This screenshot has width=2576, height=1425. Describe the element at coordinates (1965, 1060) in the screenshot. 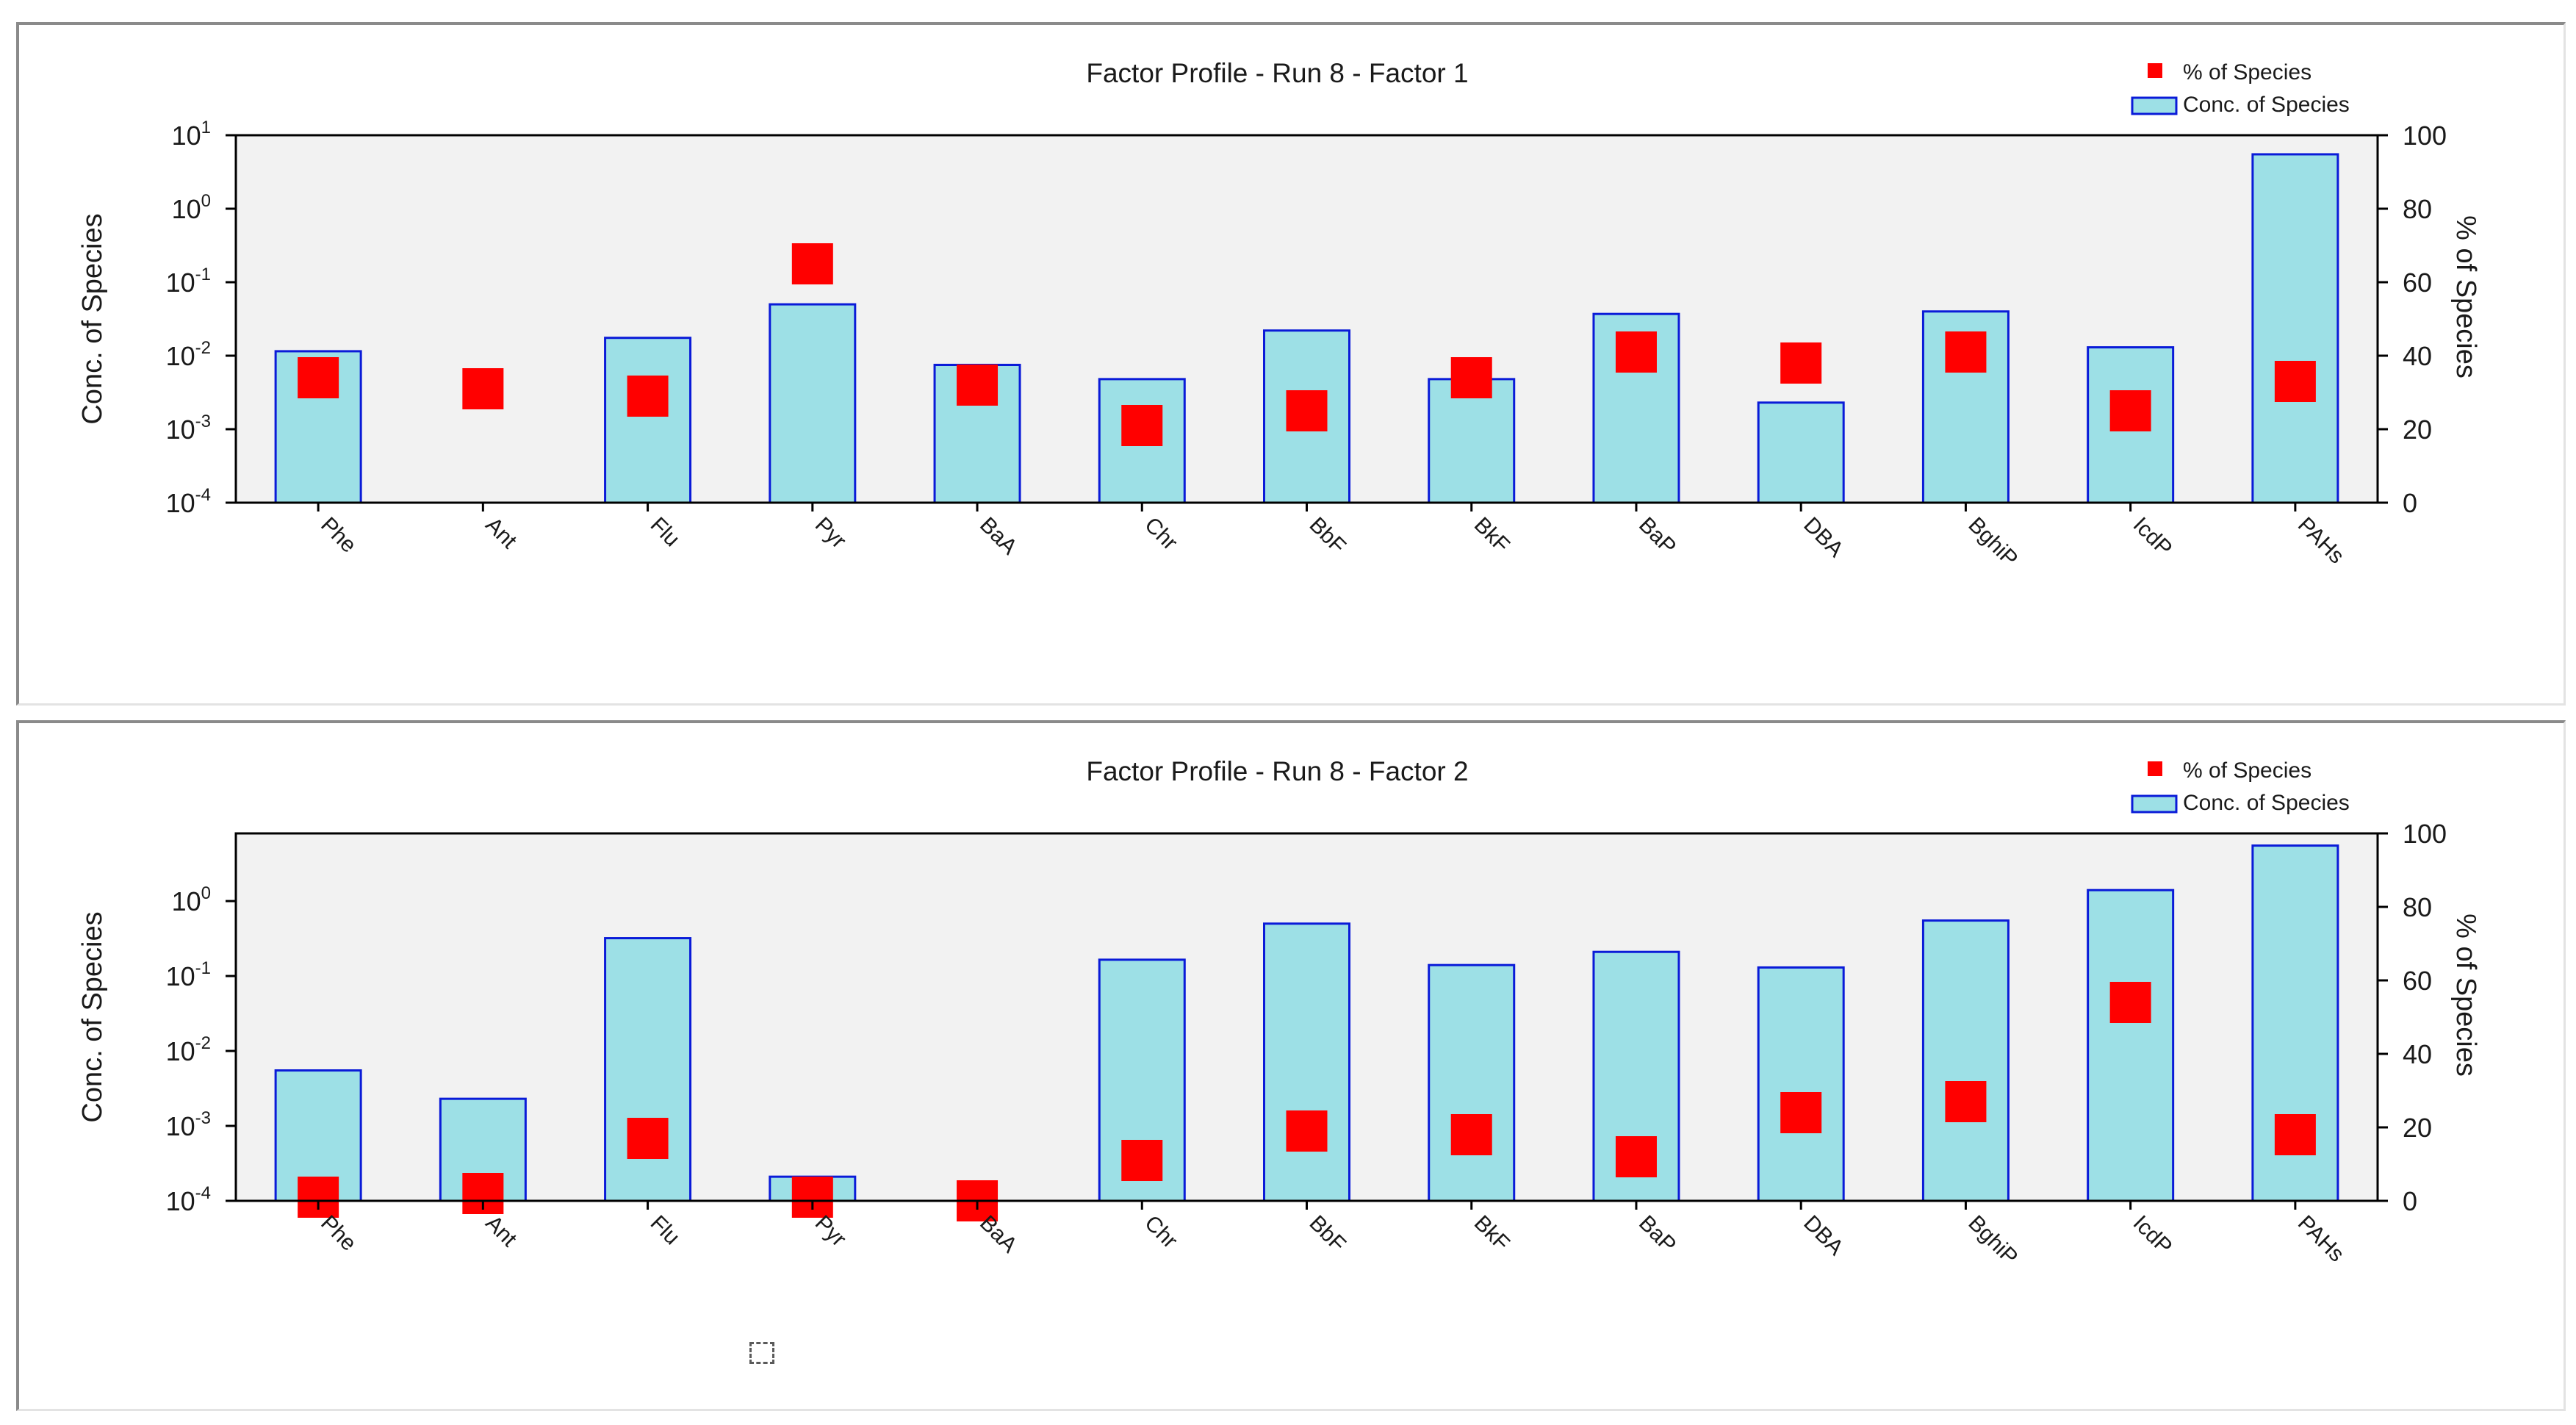

I see `bar-bghip` at that location.